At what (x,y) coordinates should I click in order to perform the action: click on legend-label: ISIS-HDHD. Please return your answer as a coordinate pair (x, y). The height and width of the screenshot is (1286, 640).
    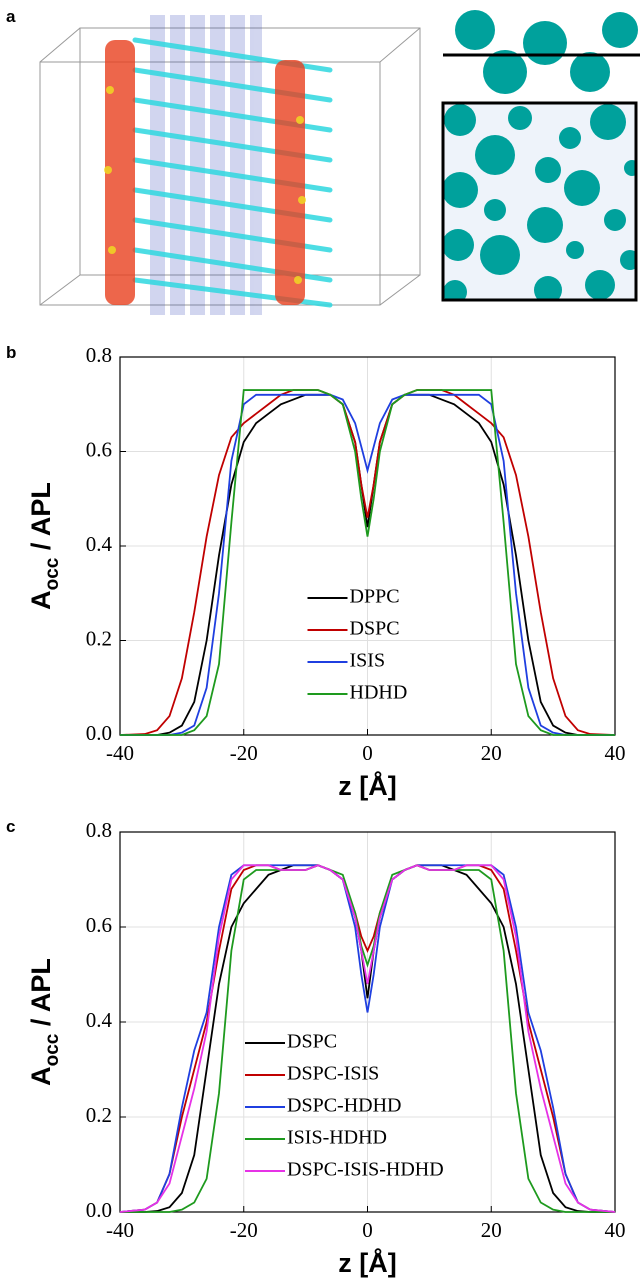
    Looking at the image, I should click on (337, 1138).